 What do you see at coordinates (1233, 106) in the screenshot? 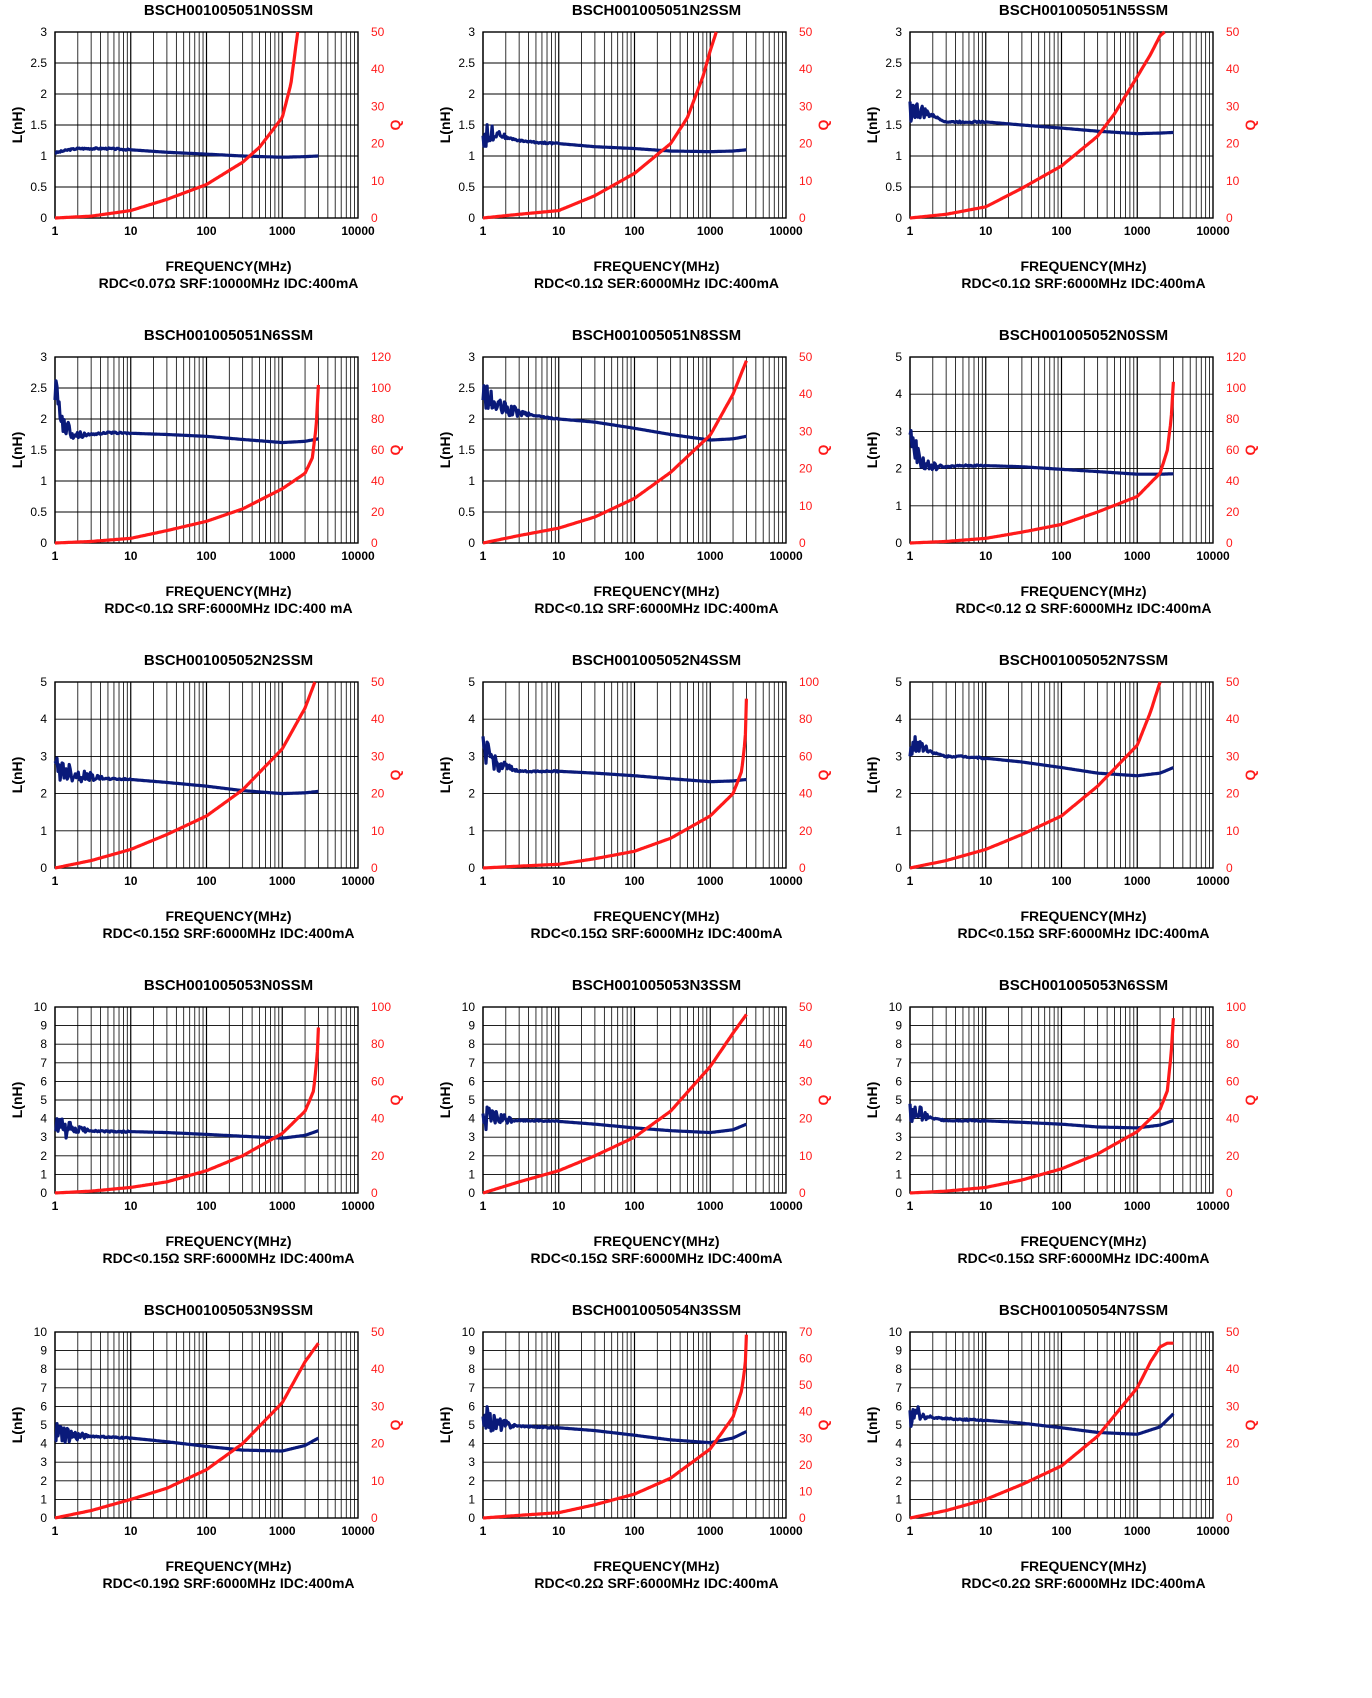
I see `y2-tick-label: 30` at bounding box center [1233, 106].